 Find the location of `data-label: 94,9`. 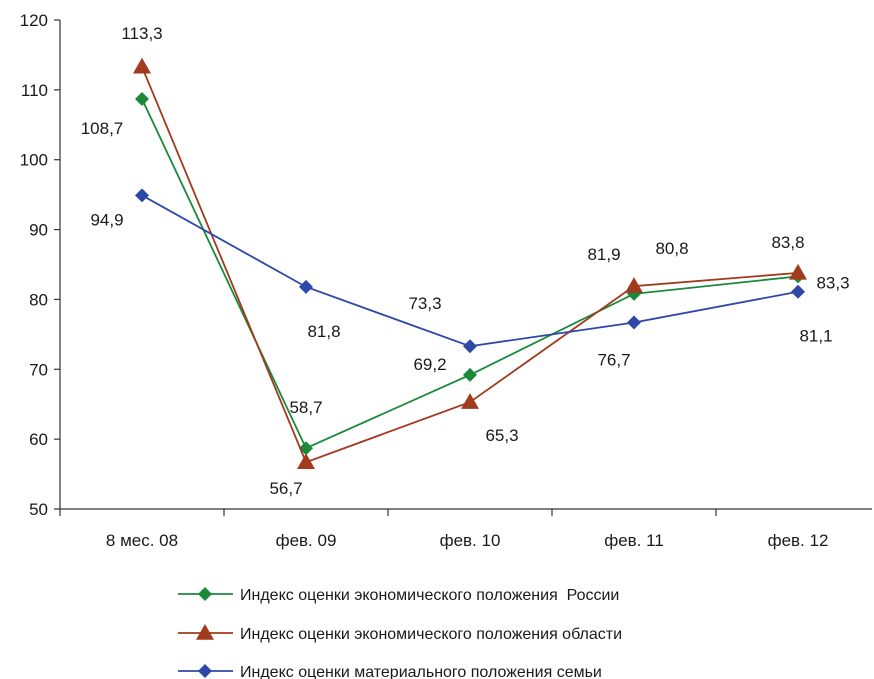

data-label: 94,9 is located at coordinates (106, 219).